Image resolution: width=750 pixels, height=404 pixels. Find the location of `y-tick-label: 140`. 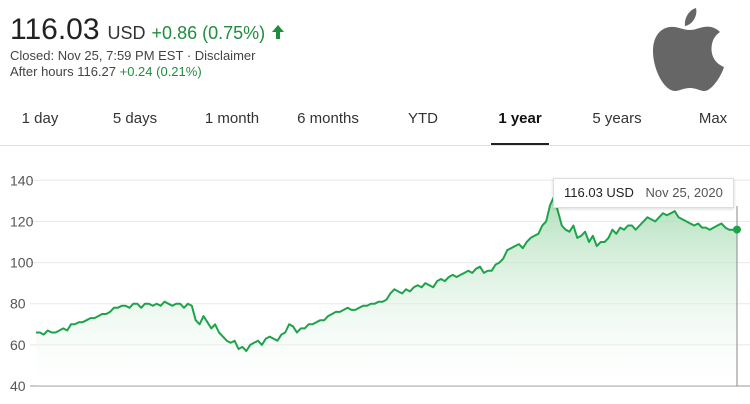

y-tick-label: 140 is located at coordinates (22, 180).